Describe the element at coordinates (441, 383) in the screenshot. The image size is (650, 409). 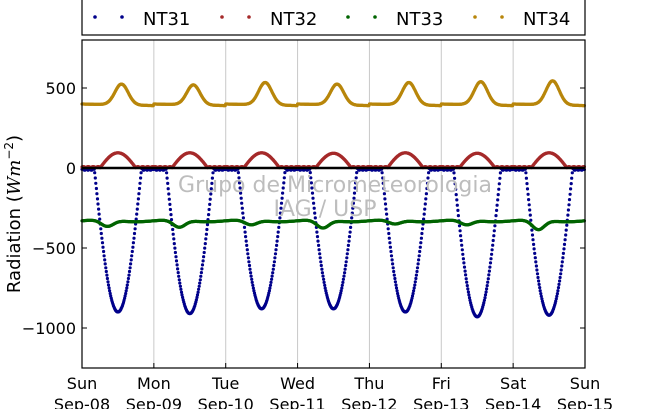
I see `x-tick-label-day: Fri` at that location.